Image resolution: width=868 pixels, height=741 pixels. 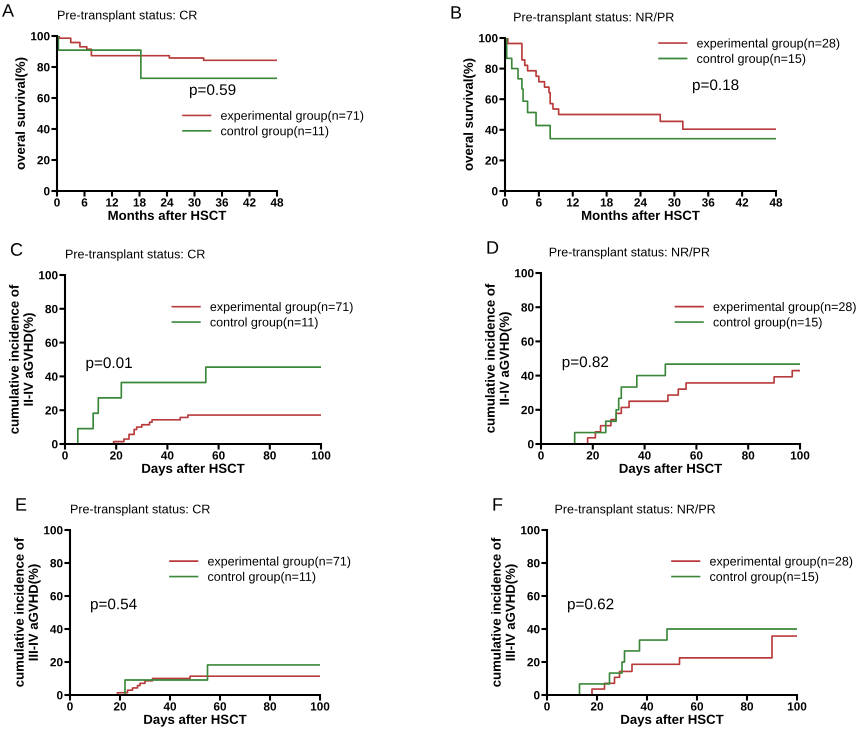 What do you see at coordinates (585, 363) in the screenshot?
I see `annotation: p=0.82` at bounding box center [585, 363].